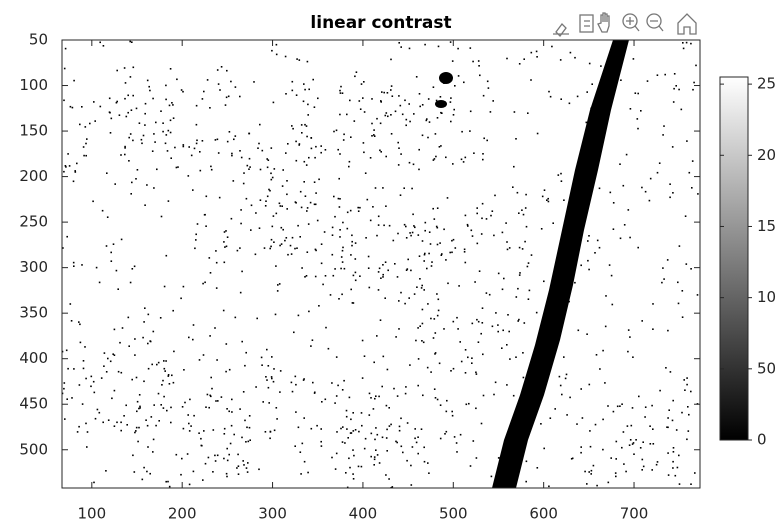 Image resolution: width=783 pixels, height=531 pixels. I want to click on zoom-in-icon, so click(630, 21).